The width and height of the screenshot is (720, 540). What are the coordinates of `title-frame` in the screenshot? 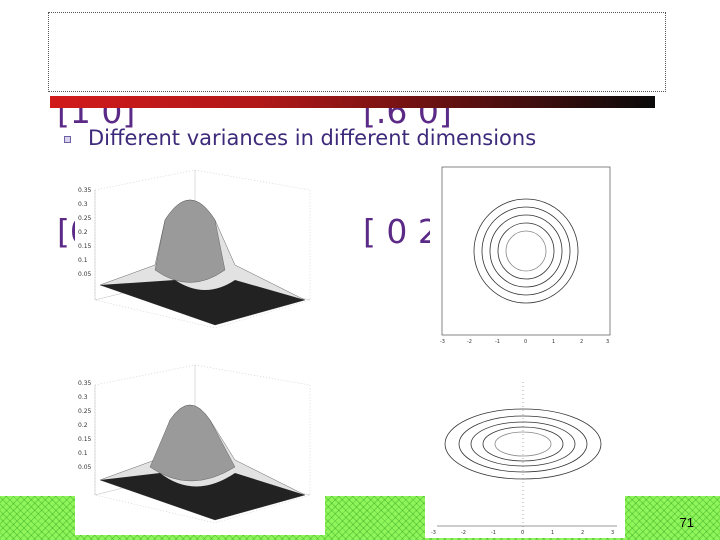 It's located at (357, 52).